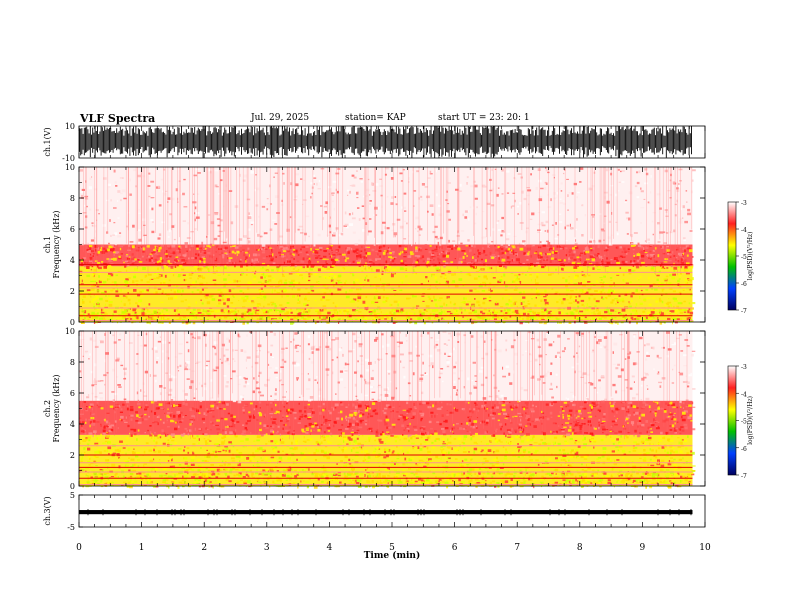 Image resolution: width=792 pixels, height=612 pixels. I want to click on start-time-label: start UT = 23: 20: 1, so click(484, 118).